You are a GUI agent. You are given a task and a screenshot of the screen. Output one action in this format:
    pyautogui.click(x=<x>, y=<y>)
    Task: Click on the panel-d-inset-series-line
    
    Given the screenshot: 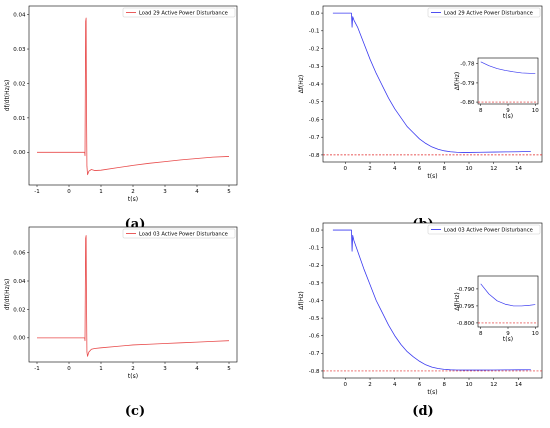 What is the action you would take?
    pyautogui.click(x=508, y=295)
    